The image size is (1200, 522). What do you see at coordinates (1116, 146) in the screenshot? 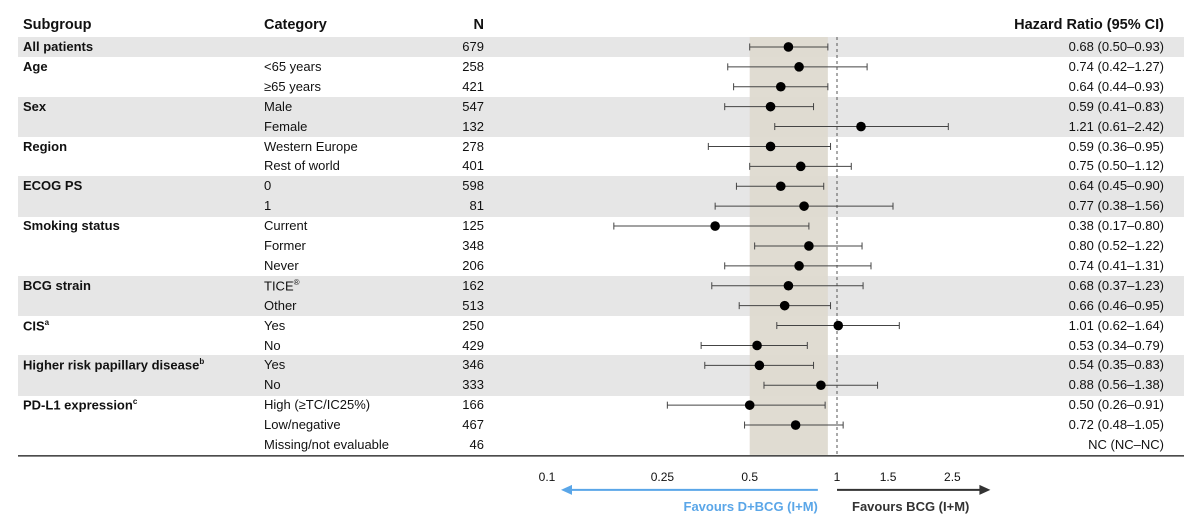
I see `hazard-ratio-value: 0.59 (0.36–0.95)` at bounding box center [1116, 146].